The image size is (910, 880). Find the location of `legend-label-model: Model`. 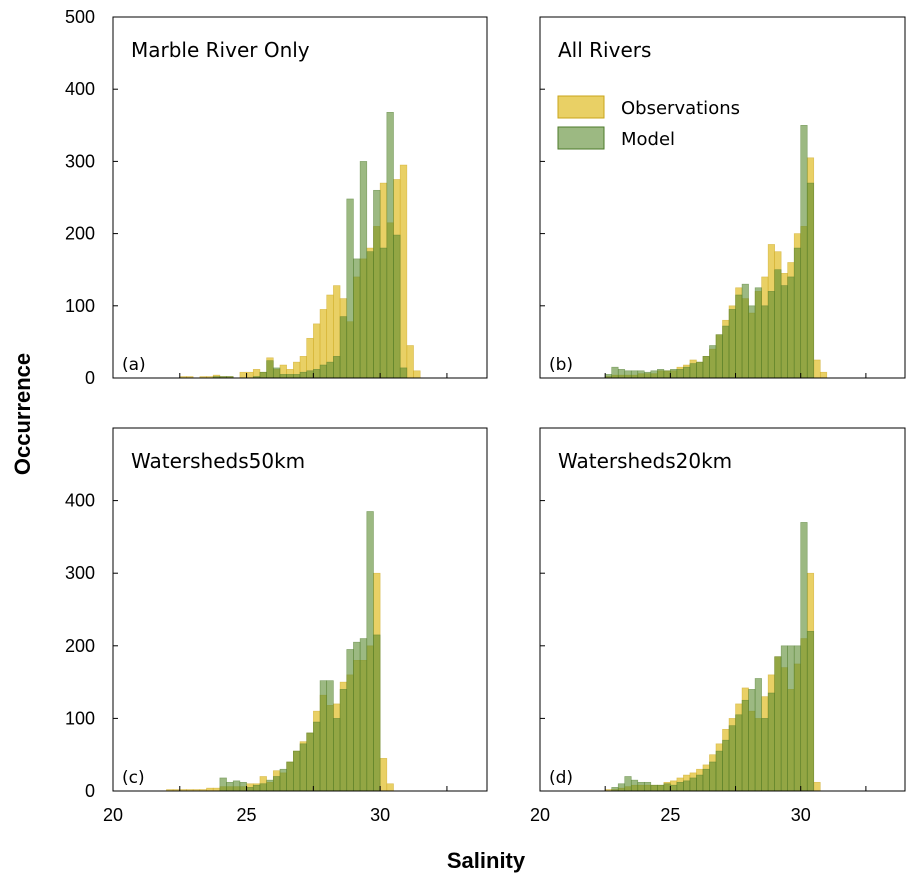

legend-label-model: Model is located at coordinates (648, 139).